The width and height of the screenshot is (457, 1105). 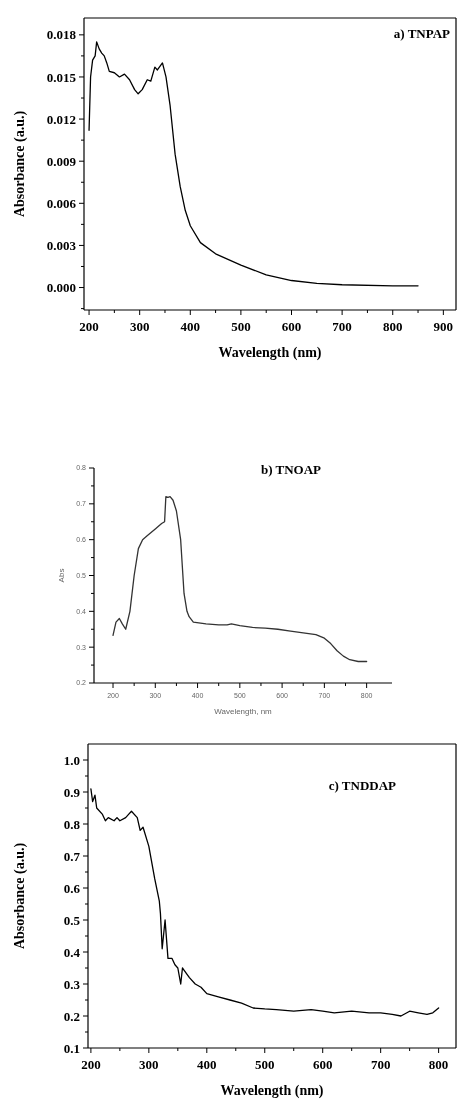 What do you see at coordinates (72, 824) in the screenshot?
I see `y-tick-label: 0.8` at bounding box center [72, 824].